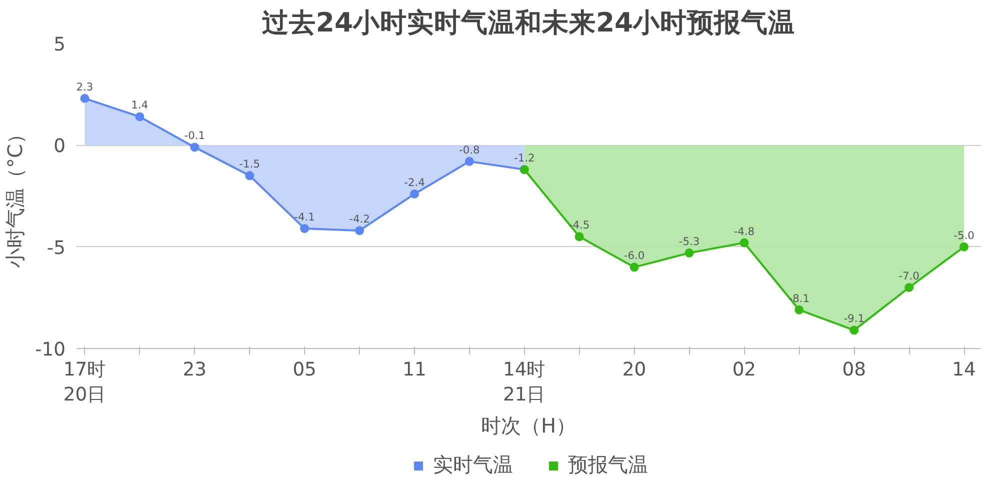  I want to click on data-label: -4.8, so click(744, 231).